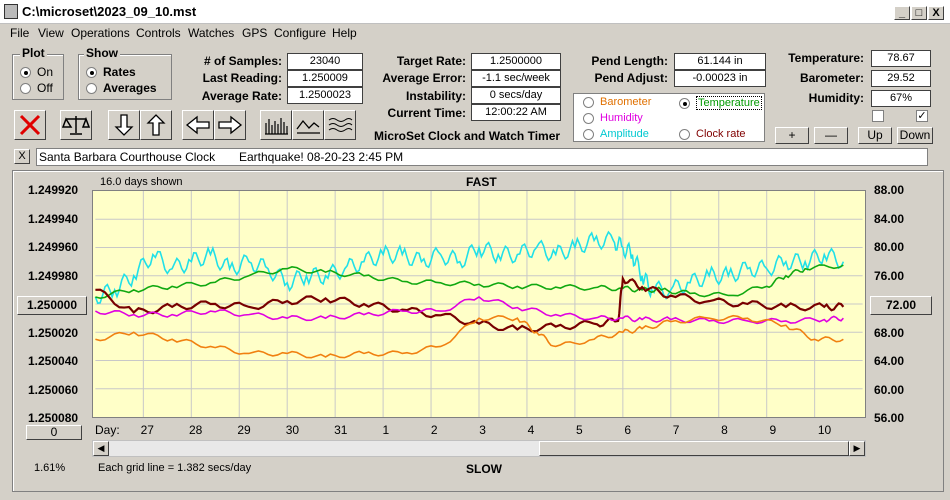 The image size is (950, 500). I want to click on scroll-left-arrow-button: ◀, so click(101, 448).